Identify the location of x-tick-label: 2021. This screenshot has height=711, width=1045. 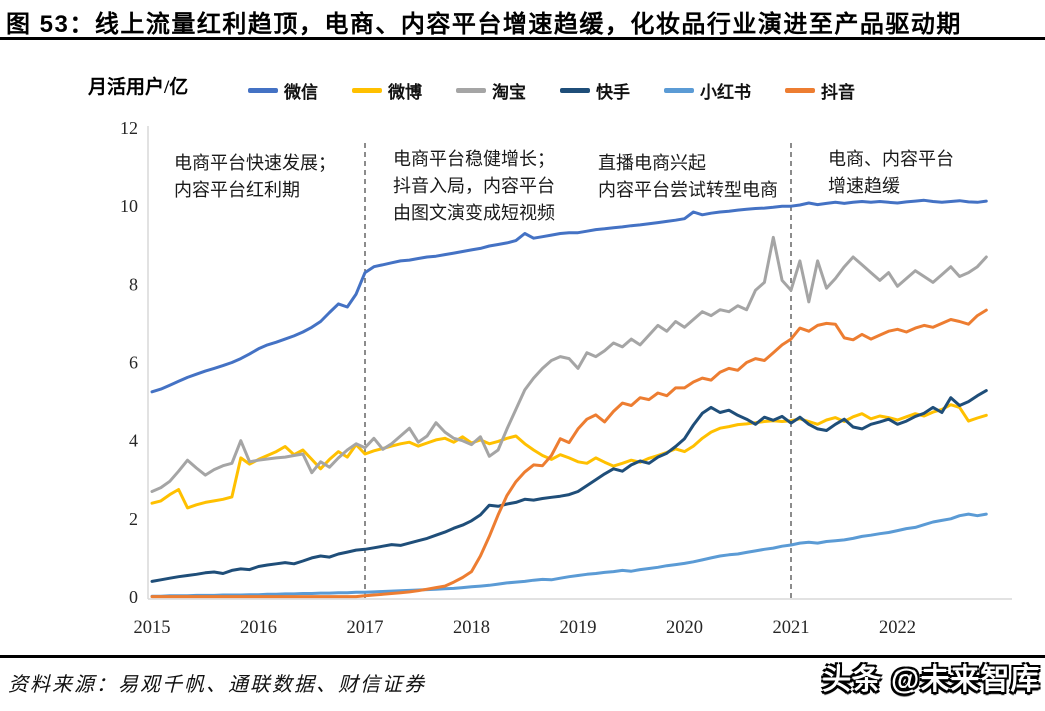
(791, 628).